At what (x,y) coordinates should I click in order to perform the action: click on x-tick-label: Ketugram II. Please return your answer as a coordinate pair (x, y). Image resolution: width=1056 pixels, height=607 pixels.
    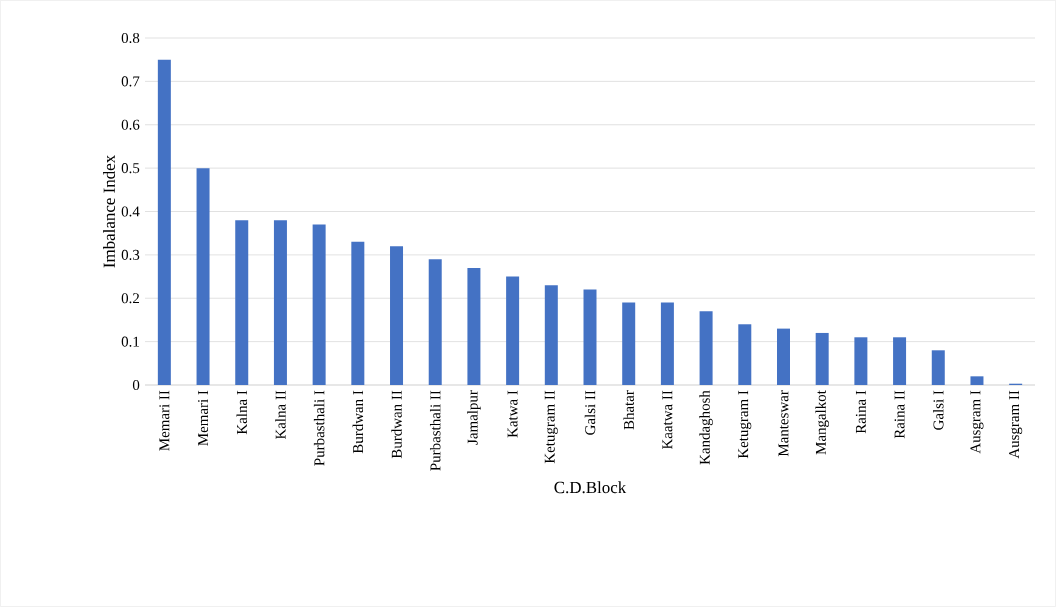
    Looking at the image, I should click on (551, 427).